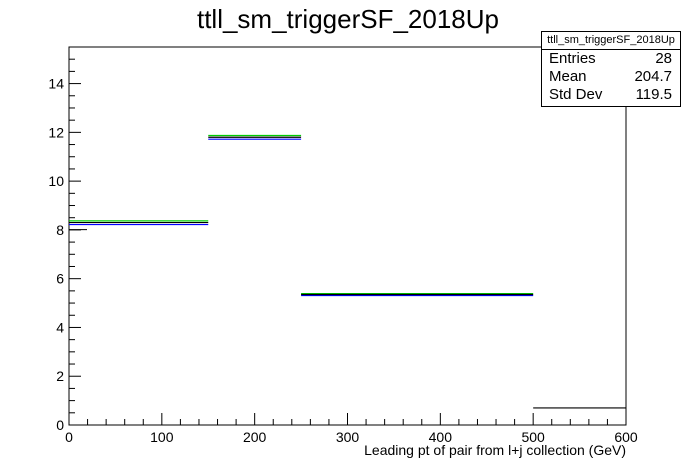  What do you see at coordinates (56, 132) in the screenshot?
I see `y-tick-label: 12` at bounding box center [56, 132].